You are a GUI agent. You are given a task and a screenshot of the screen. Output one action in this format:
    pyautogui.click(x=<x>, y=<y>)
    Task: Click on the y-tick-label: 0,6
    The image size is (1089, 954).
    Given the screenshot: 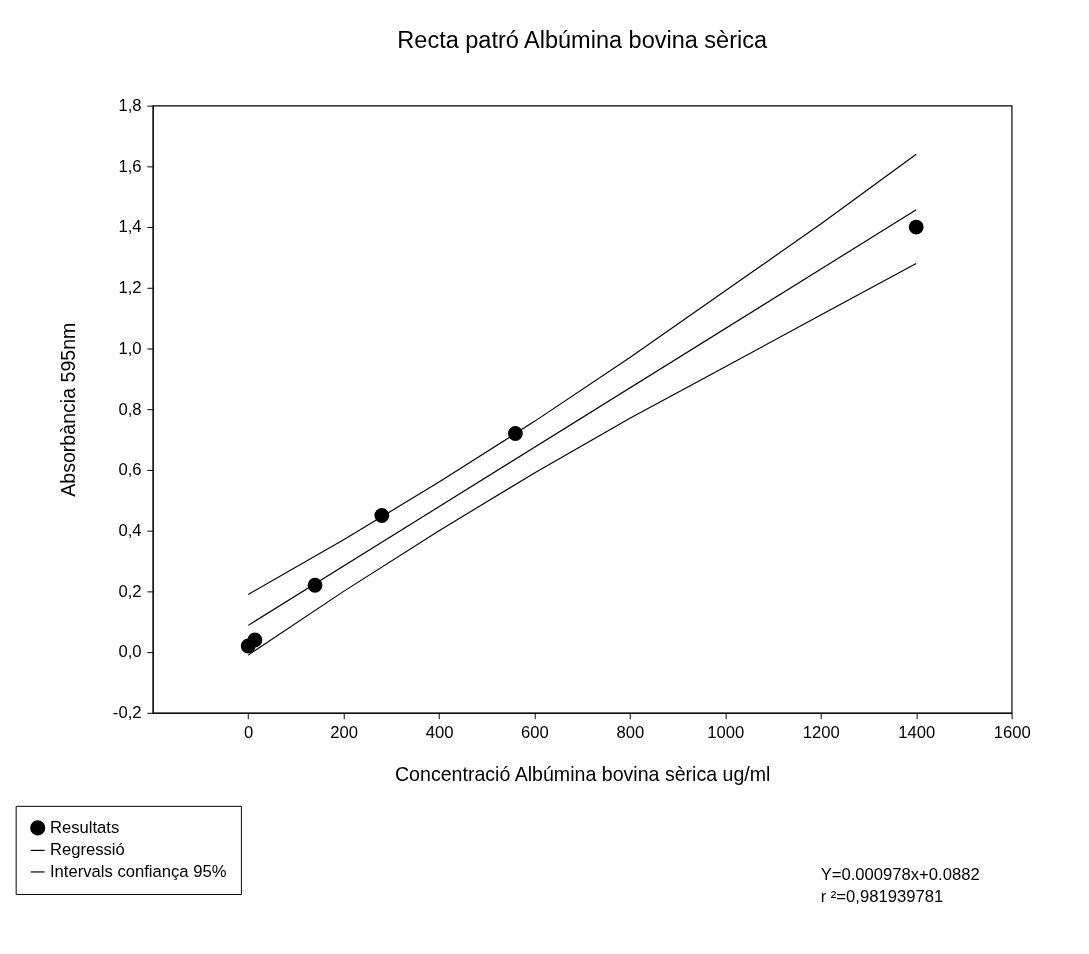 What is the action you would take?
    pyautogui.click(x=130, y=470)
    